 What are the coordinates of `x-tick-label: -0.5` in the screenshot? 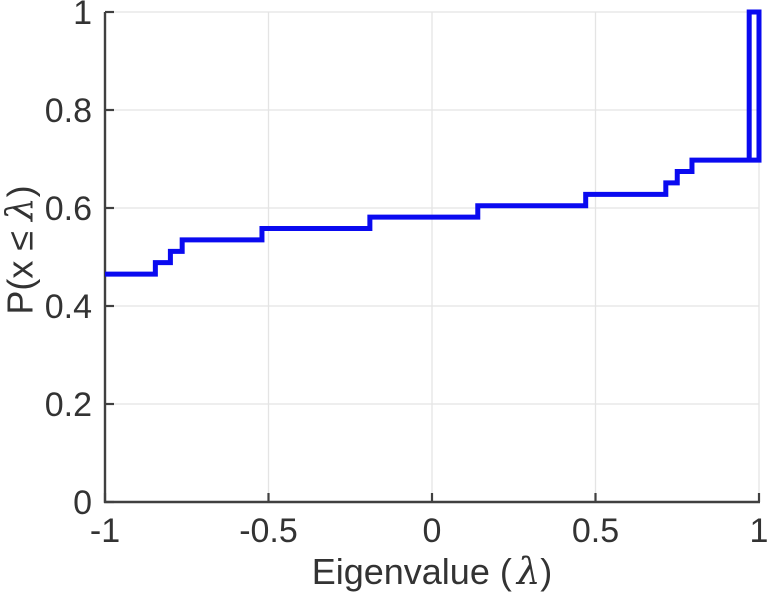 It's located at (268, 531).